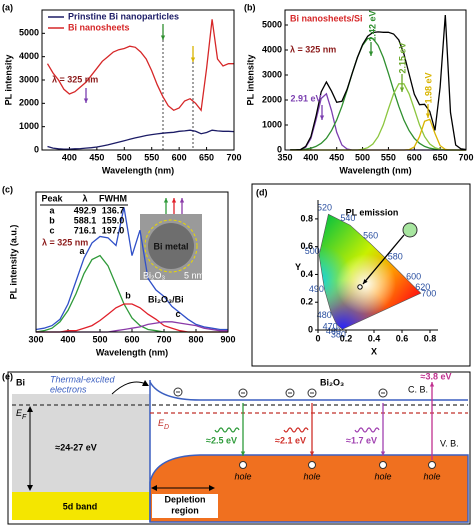 This screenshot has width=474, height=527. I want to click on annotation: 1.98 eV, so click(428, 87).